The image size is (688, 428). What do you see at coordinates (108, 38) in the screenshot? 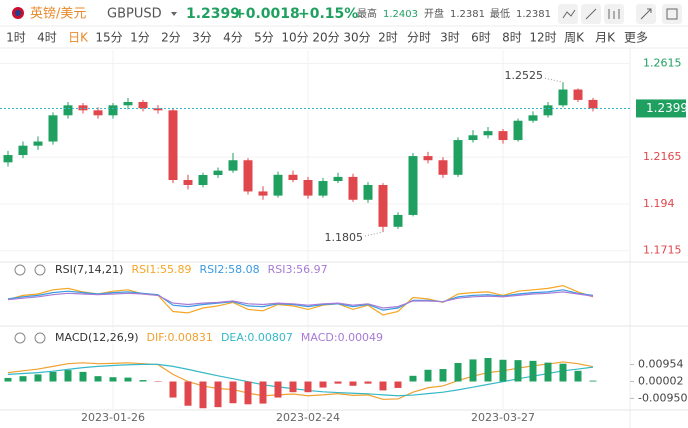
I see `period-tab: 15分` at bounding box center [108, 38].